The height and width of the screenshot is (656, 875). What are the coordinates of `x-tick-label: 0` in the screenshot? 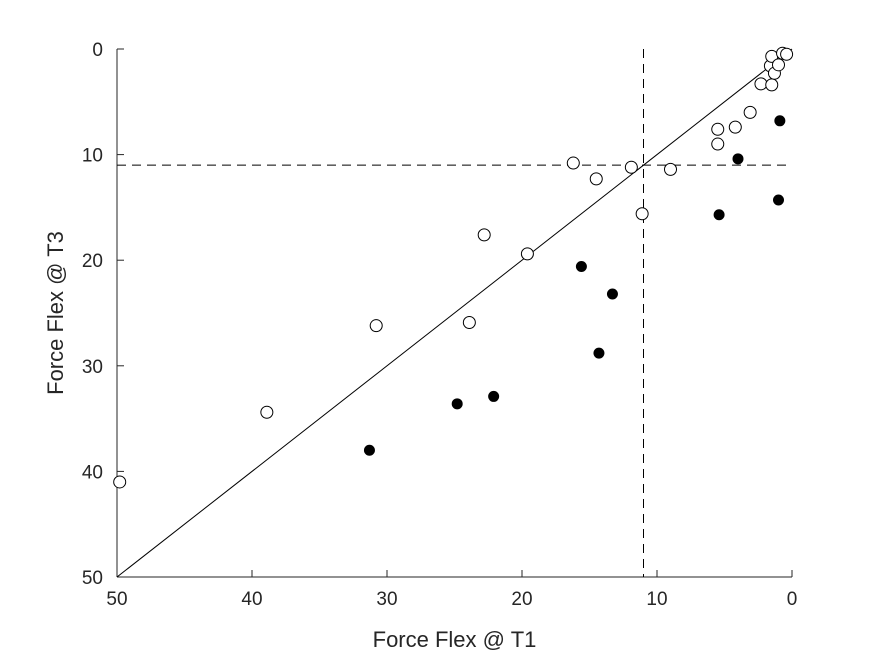 It's located at (792, 599).